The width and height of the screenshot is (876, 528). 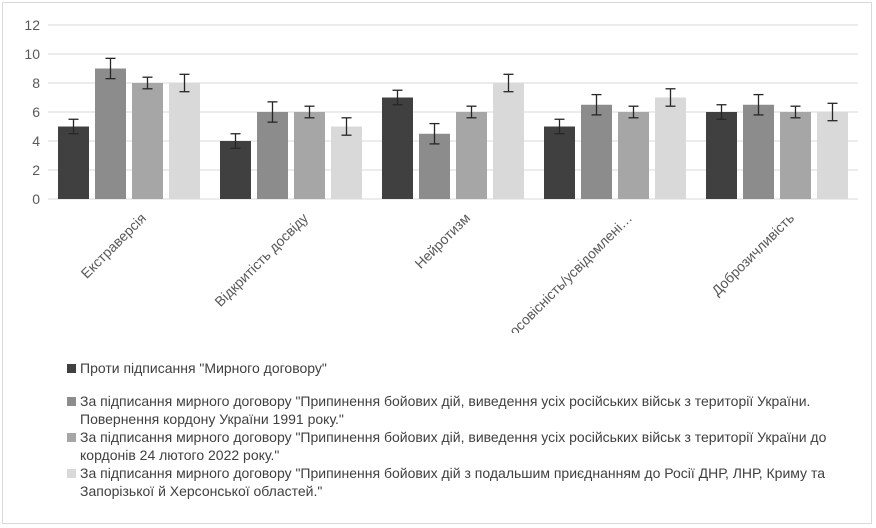 I want to click on y-tick-label: 12, so click(x=32, y=25).